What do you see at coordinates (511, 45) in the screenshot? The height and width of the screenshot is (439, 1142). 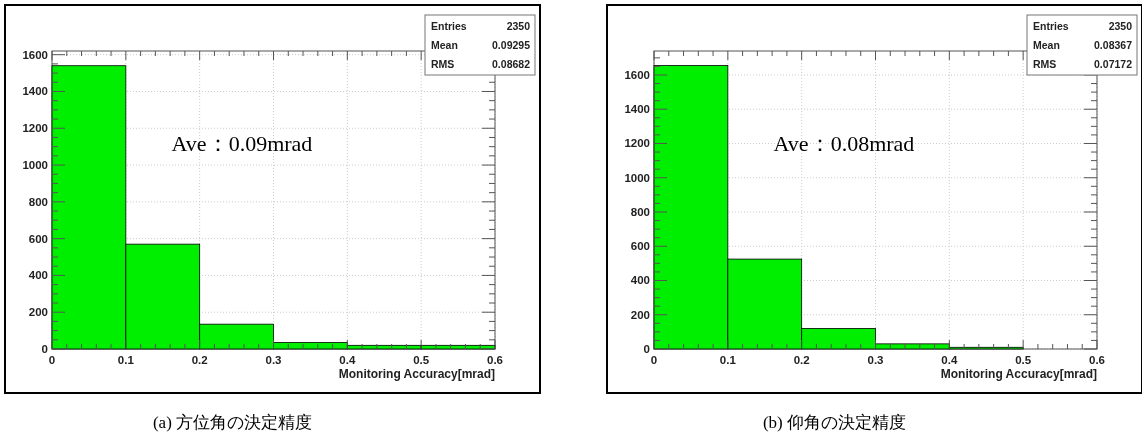 I see `text: 0.09295` at bounding box center [511, 45].